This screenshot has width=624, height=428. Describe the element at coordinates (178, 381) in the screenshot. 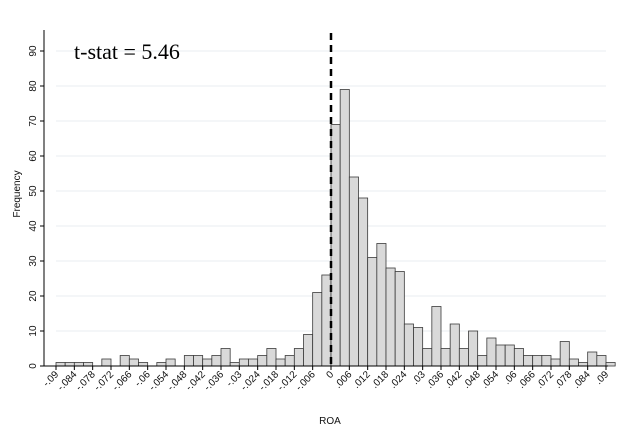

I see `x-tick-label-7: -.048` at that location.